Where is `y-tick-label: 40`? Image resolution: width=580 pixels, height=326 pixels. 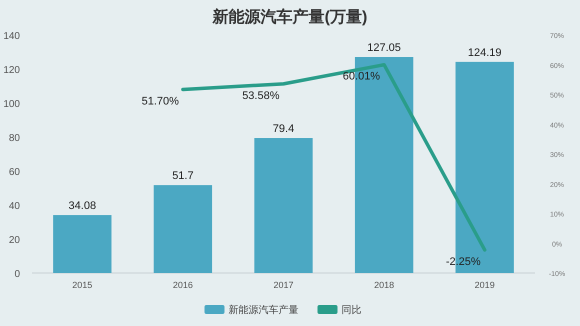
y-tick-label: 40 is located at coordinates (14, 206).